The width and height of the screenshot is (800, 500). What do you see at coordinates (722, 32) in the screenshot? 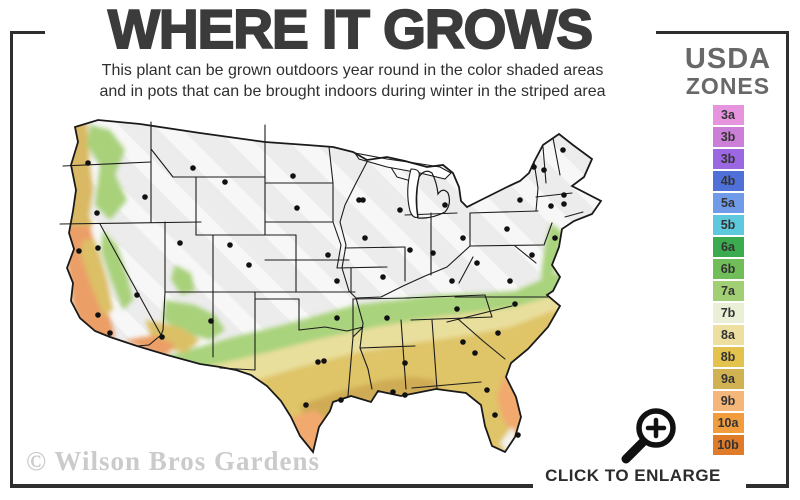
I see `frame-top-right` at bounding box center [722, 32].